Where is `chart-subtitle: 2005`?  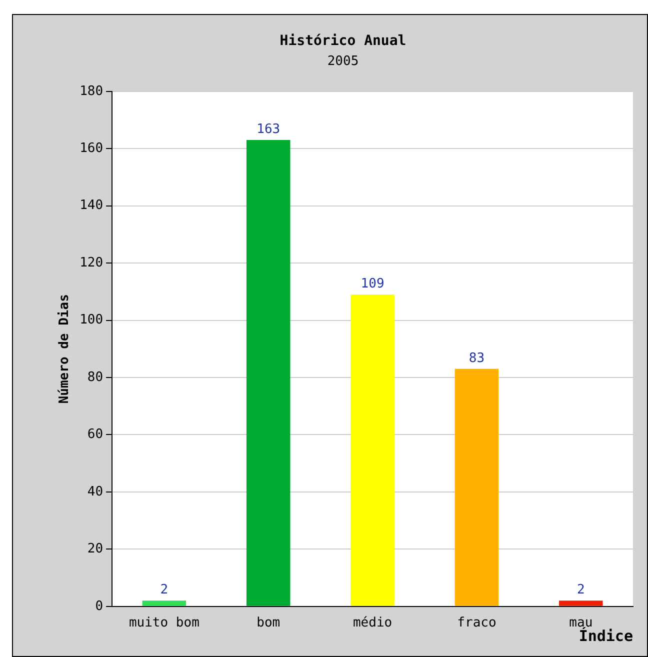 chart-subtitle: 2005 is located at coordinates (343, 61).